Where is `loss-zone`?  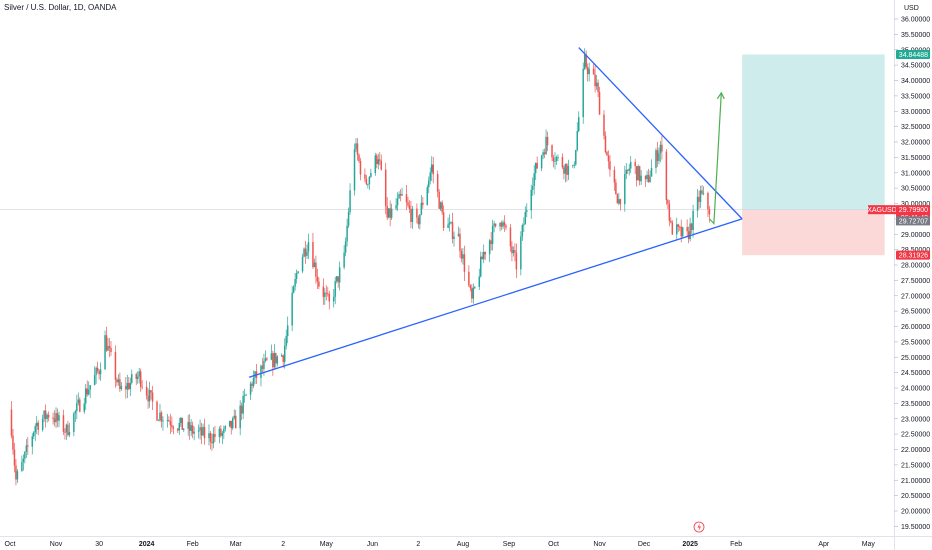 loss-zone is located at coordinates (813, 232).